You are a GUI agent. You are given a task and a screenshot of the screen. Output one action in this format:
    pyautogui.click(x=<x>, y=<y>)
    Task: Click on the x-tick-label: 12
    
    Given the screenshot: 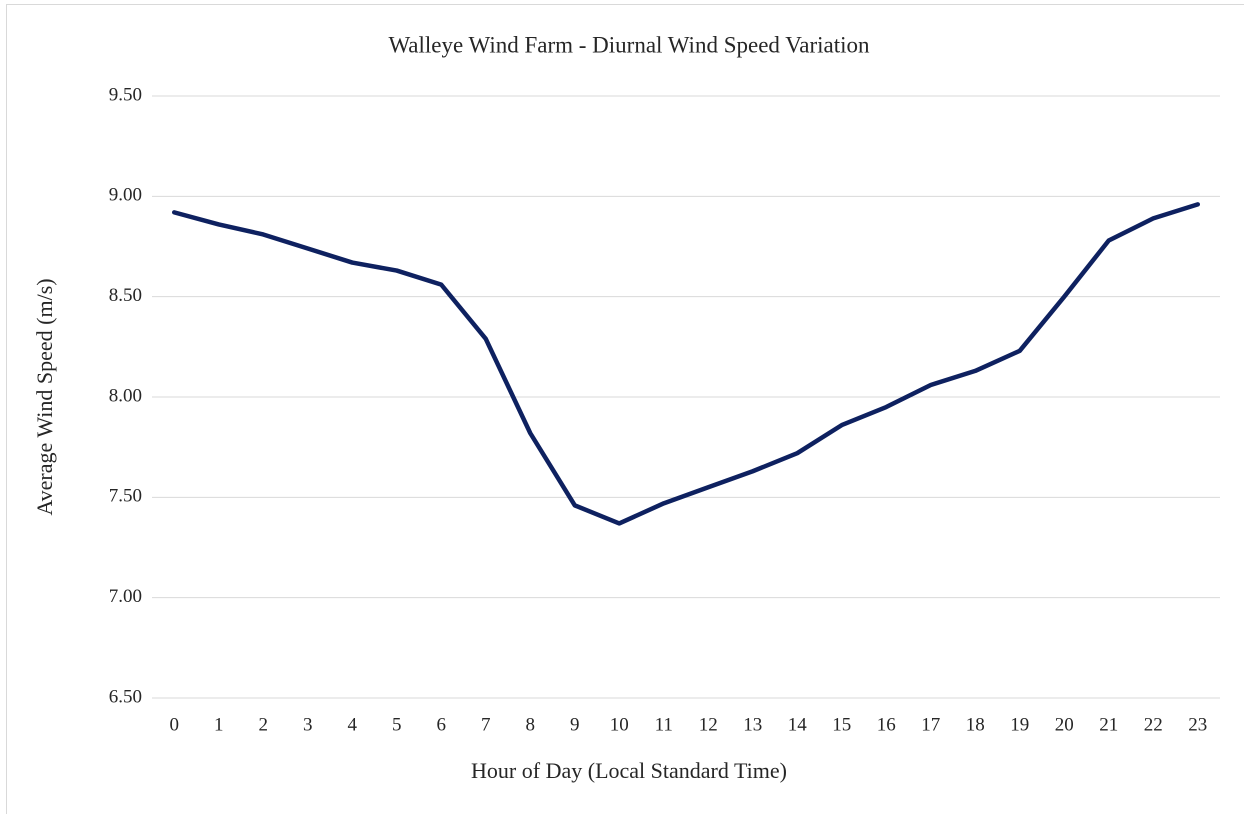 What is the action you would take?
    pyautogui.click(x=708, y=724)
    